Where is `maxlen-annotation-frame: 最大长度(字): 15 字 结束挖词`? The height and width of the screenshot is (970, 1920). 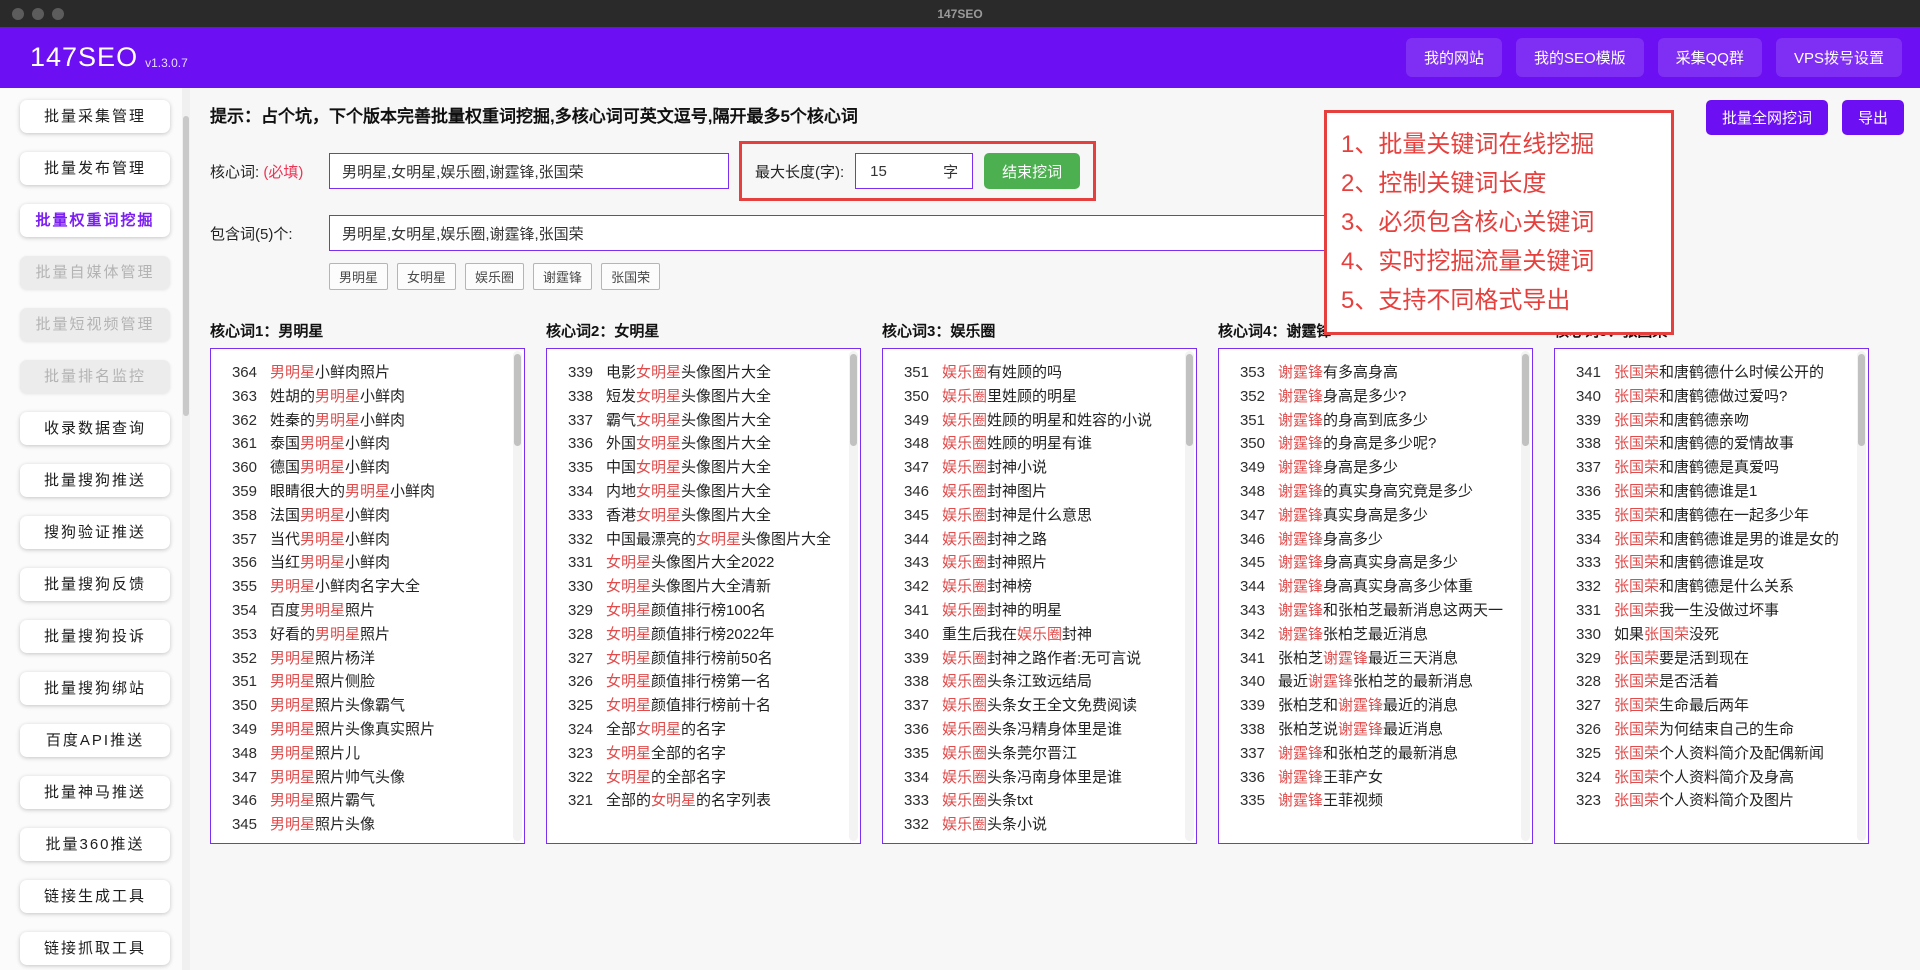
maxlen-annotation-frame: 最大长度(字): 15 字 结束挖词 is located at coordinates (918, 171).